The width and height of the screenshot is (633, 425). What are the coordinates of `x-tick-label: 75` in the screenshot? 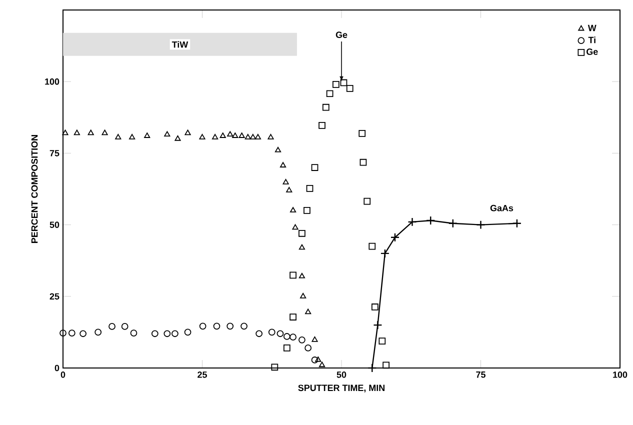 It's located at (481, 375).